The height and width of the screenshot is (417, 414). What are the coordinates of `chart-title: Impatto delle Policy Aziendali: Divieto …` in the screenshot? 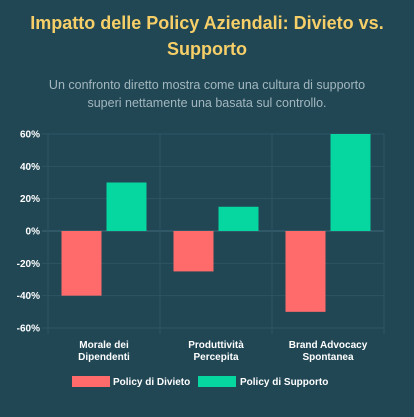 It's located at (207, 36).